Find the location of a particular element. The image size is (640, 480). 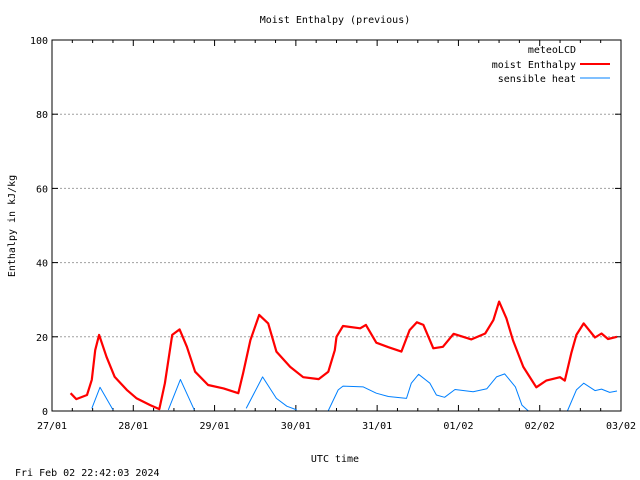

x-tick-label: 31/01 is located at coordinates (377, 426).